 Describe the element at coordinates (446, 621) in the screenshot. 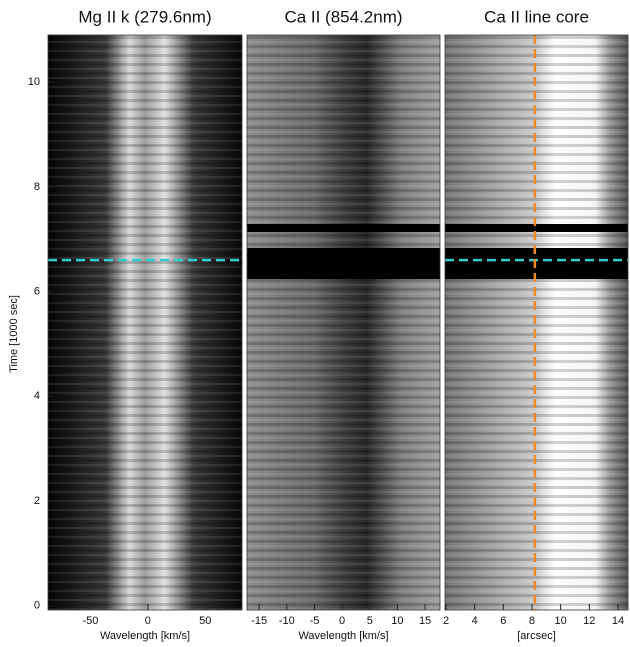

I see `x-tick-label: 2` at that location.